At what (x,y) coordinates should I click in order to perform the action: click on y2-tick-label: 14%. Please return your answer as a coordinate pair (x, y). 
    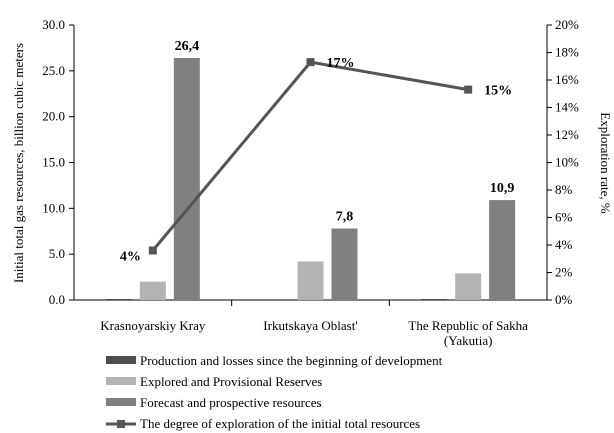
    Looking at the image, I should click on (567, 107).